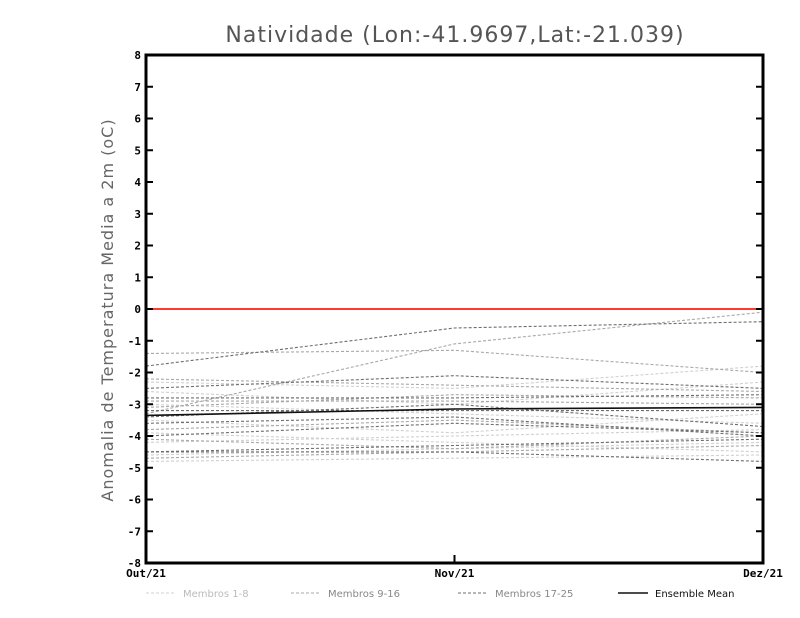  I want to click on y-tick-label: -5, so click(134, 468).